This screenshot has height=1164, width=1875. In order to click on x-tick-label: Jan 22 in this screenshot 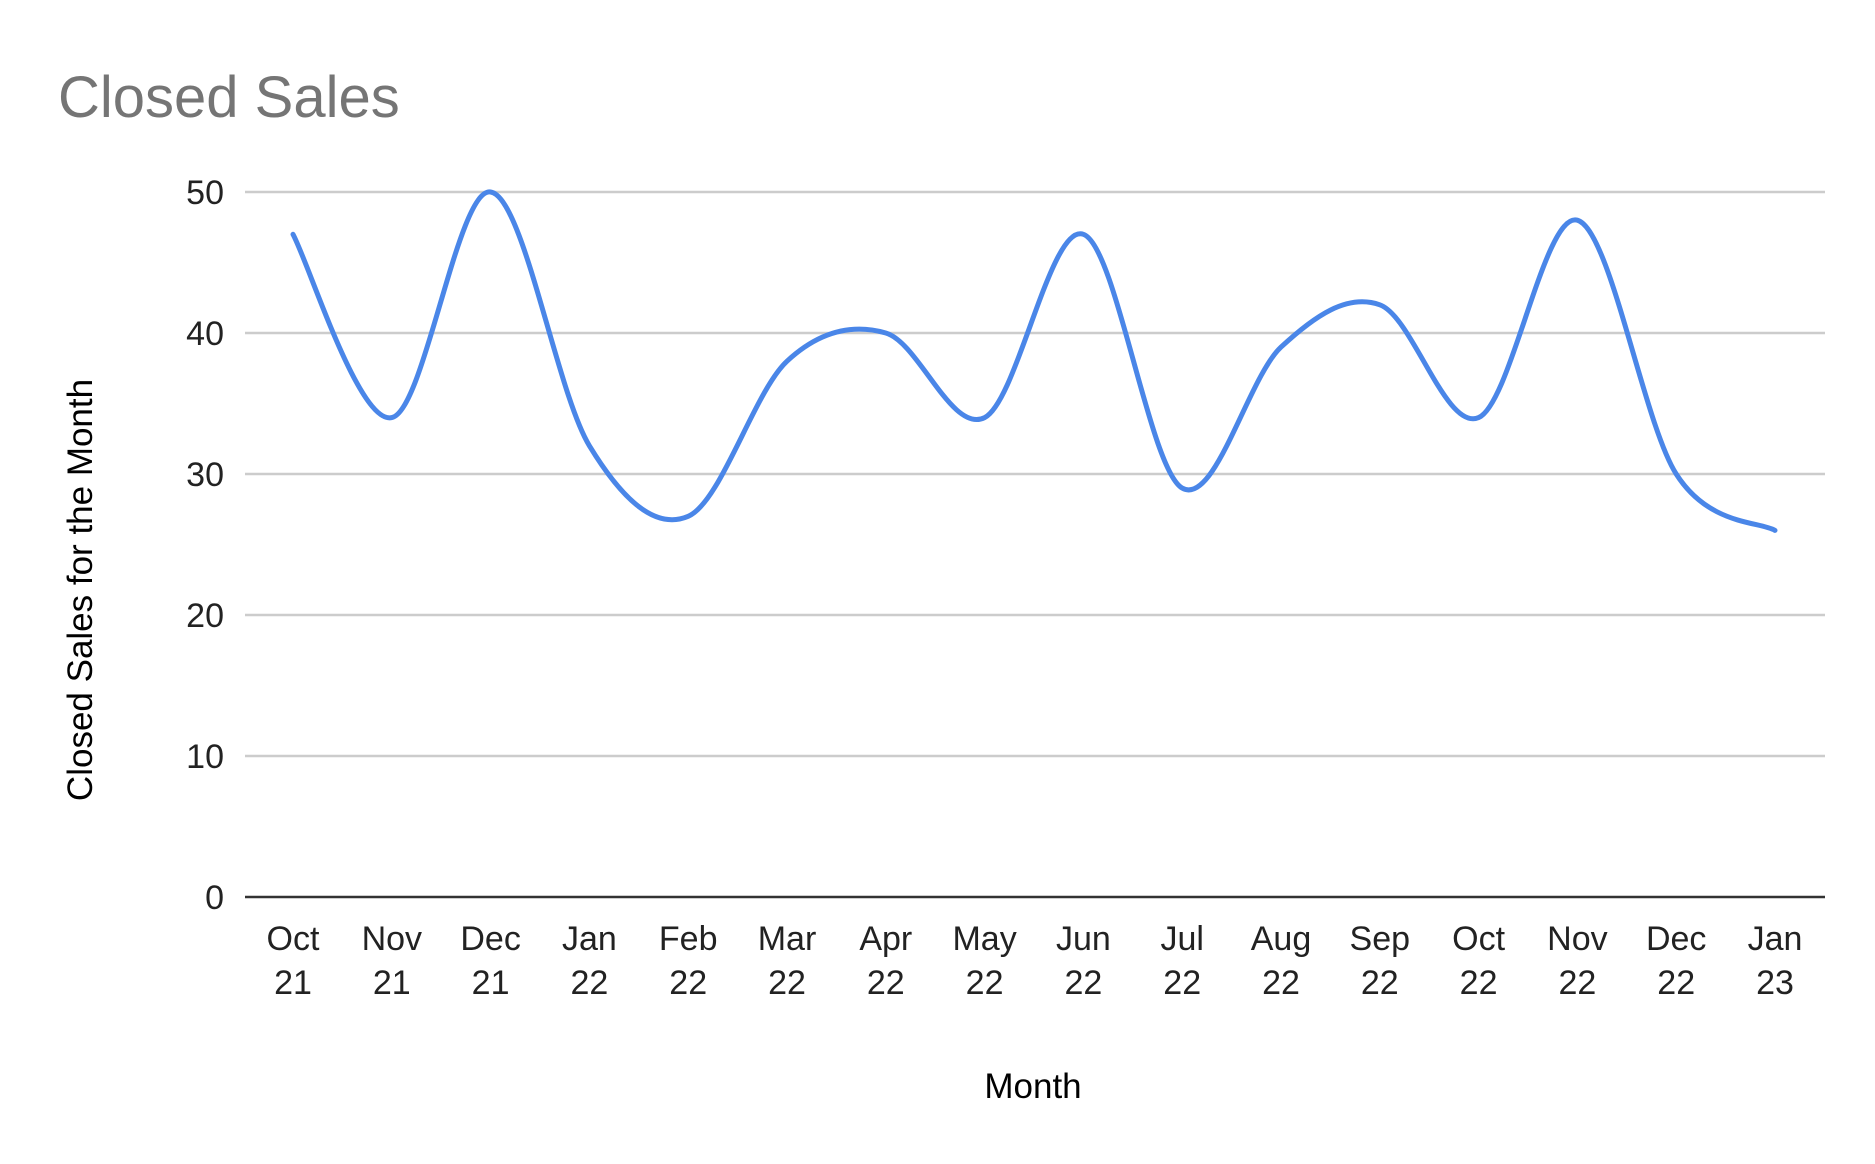, I will do `click(589, 961)`.